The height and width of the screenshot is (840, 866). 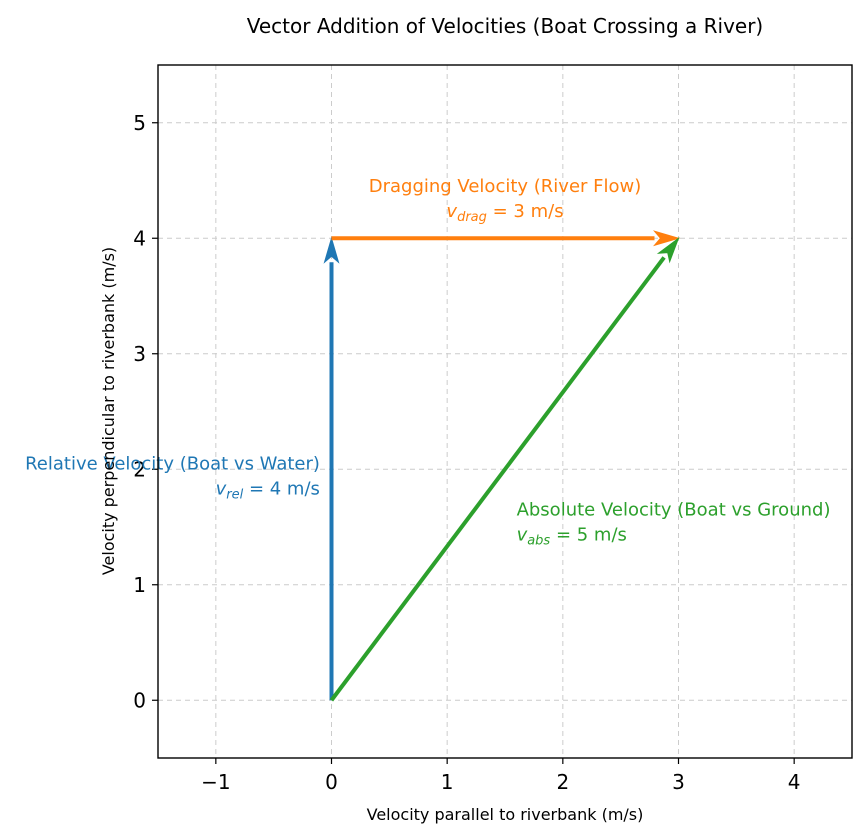 I want to click on y-tick-label: 0, so click(x=139, y=700).